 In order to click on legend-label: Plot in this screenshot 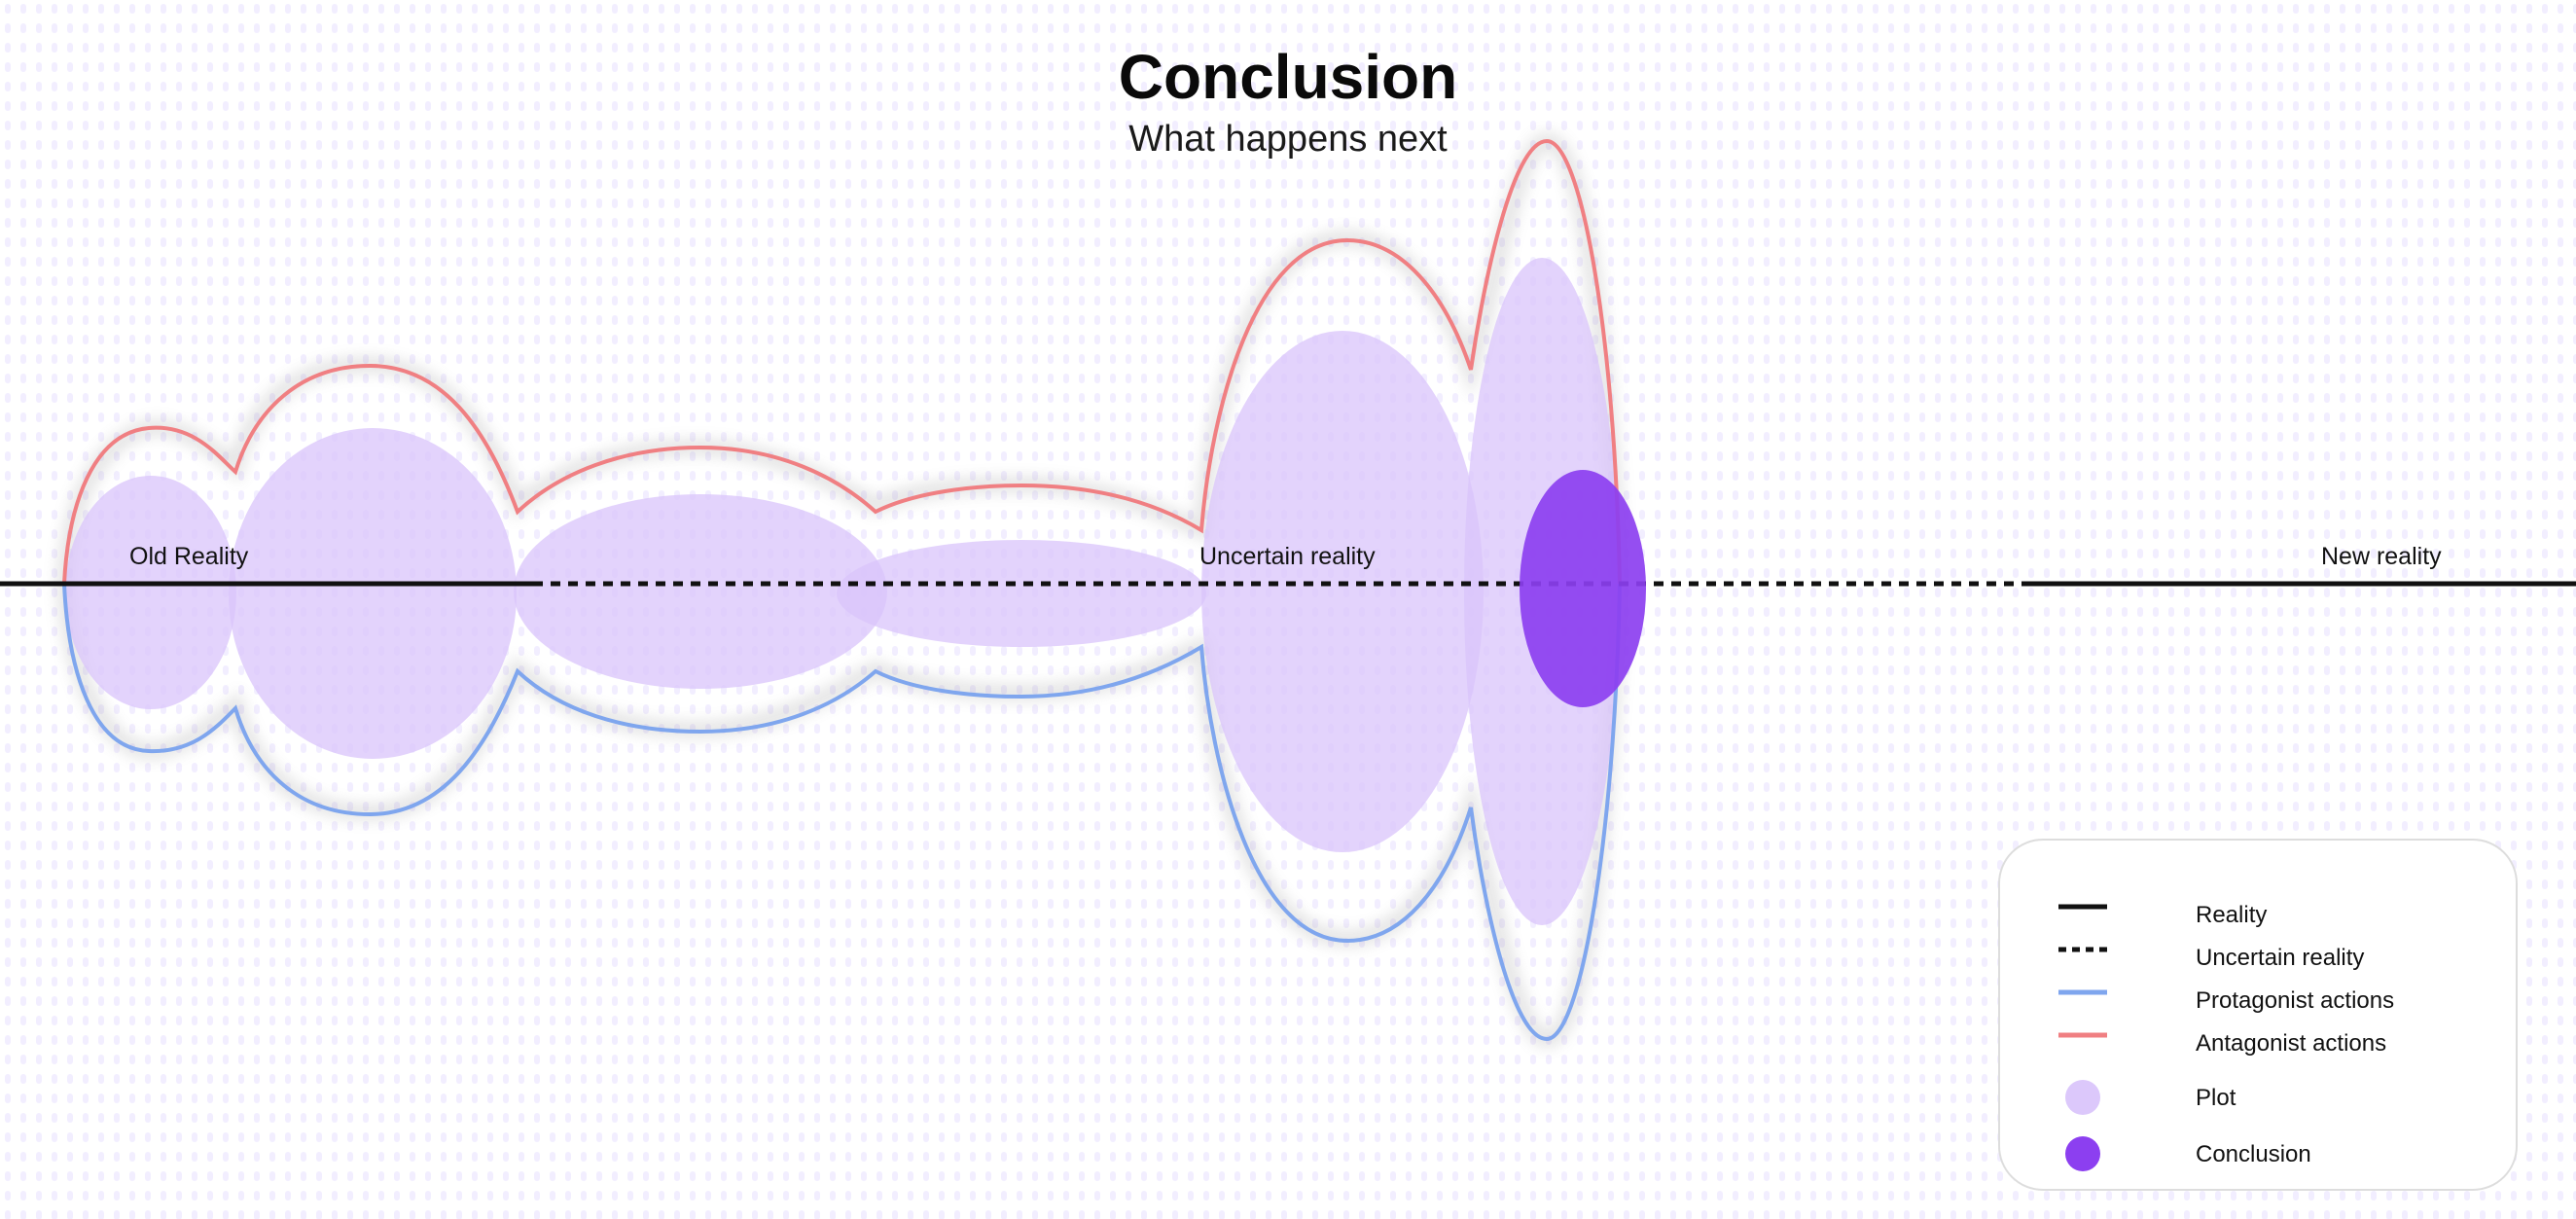, I will do `click(2216, 1098)`.